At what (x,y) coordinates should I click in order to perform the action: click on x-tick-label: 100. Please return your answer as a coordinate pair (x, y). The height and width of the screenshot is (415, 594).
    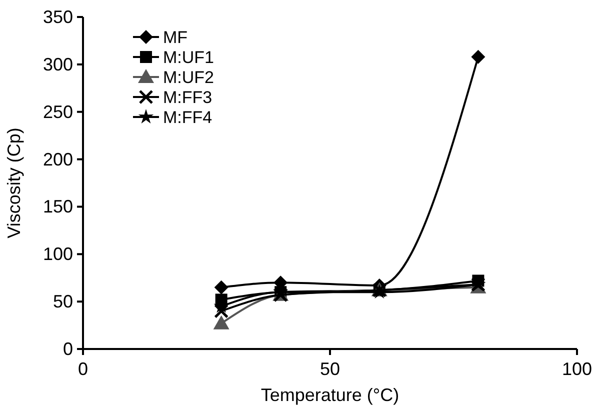
    Looking at the image, I should click on (577, 369).